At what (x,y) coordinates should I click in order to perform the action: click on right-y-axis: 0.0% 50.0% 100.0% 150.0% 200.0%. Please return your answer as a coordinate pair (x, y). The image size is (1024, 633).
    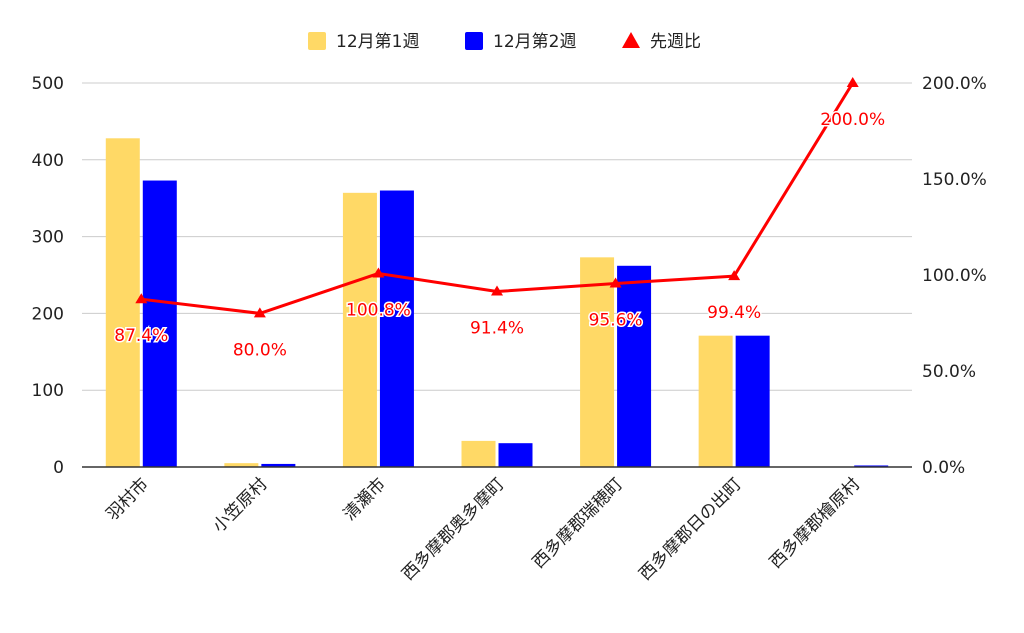
    Looking at the image, I should click on (954, 276).